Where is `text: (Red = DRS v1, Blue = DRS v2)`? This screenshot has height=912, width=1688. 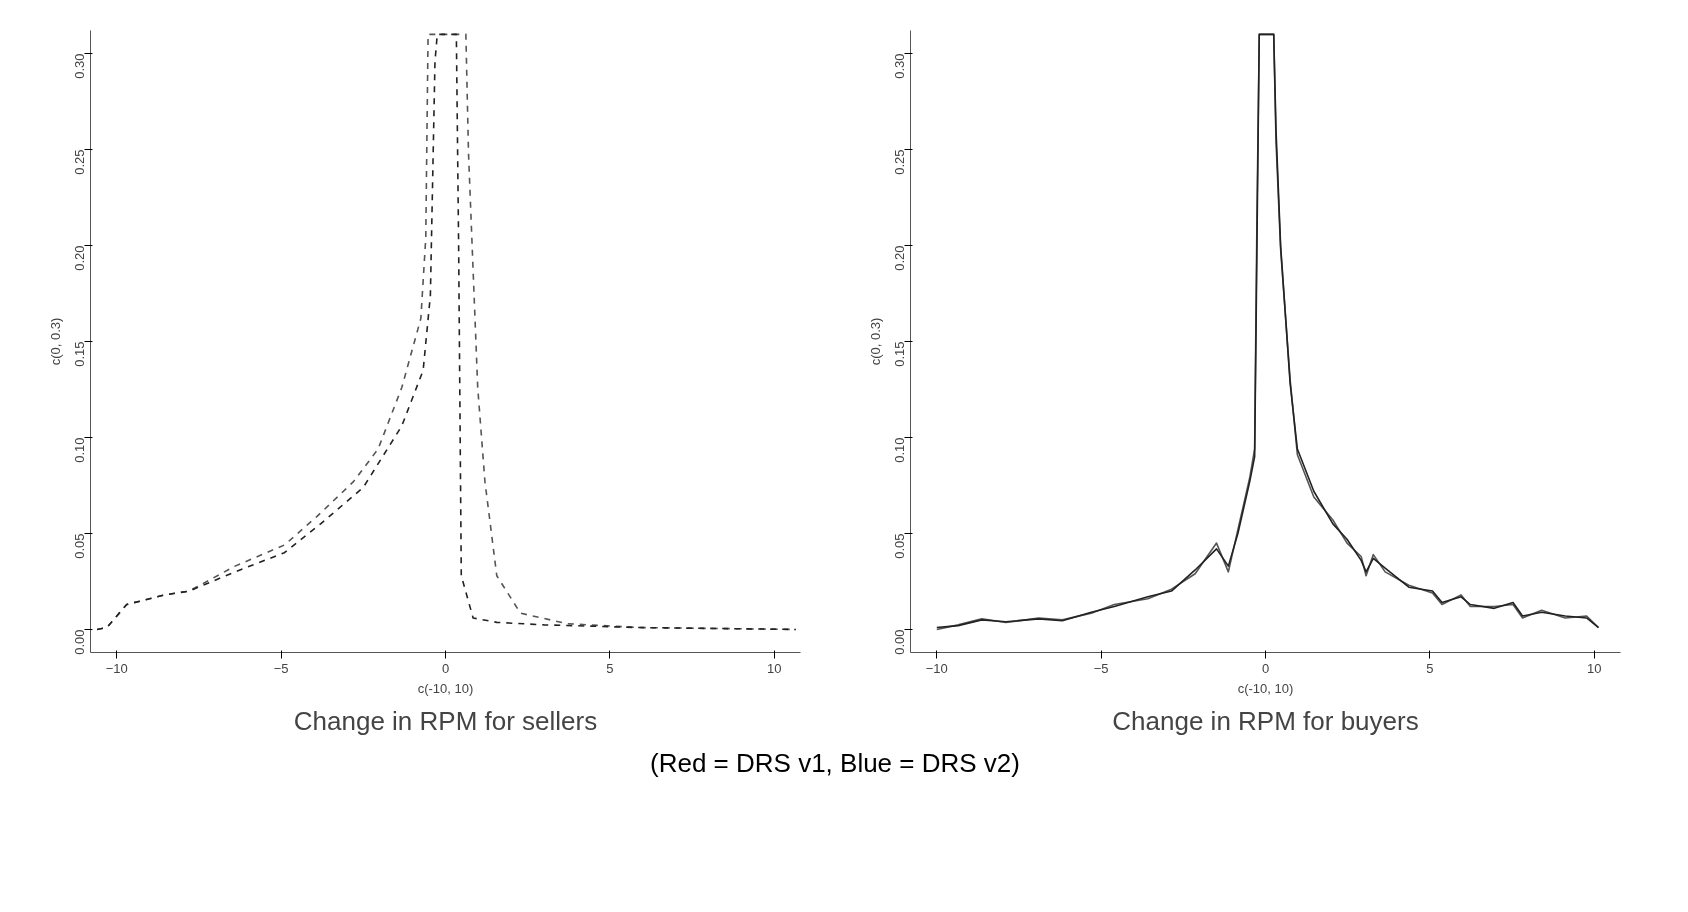 text: (Red = DRS v1, Blue = DRS v2) is located at coordinates (835, 763).